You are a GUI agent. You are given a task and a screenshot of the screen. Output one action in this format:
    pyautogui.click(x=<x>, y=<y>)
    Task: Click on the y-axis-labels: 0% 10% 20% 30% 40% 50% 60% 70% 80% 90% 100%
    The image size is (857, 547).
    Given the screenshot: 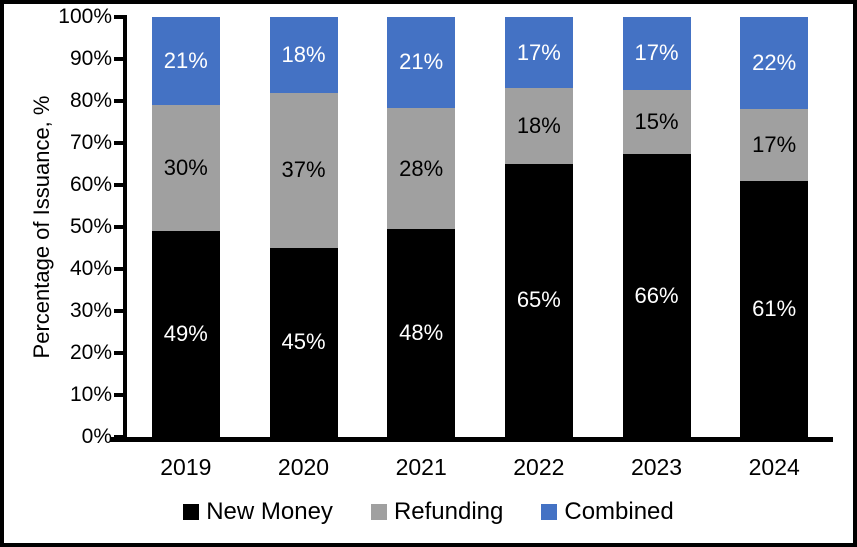 What is the action you would take?
    pyautogui.click(x=58, y=227)
    